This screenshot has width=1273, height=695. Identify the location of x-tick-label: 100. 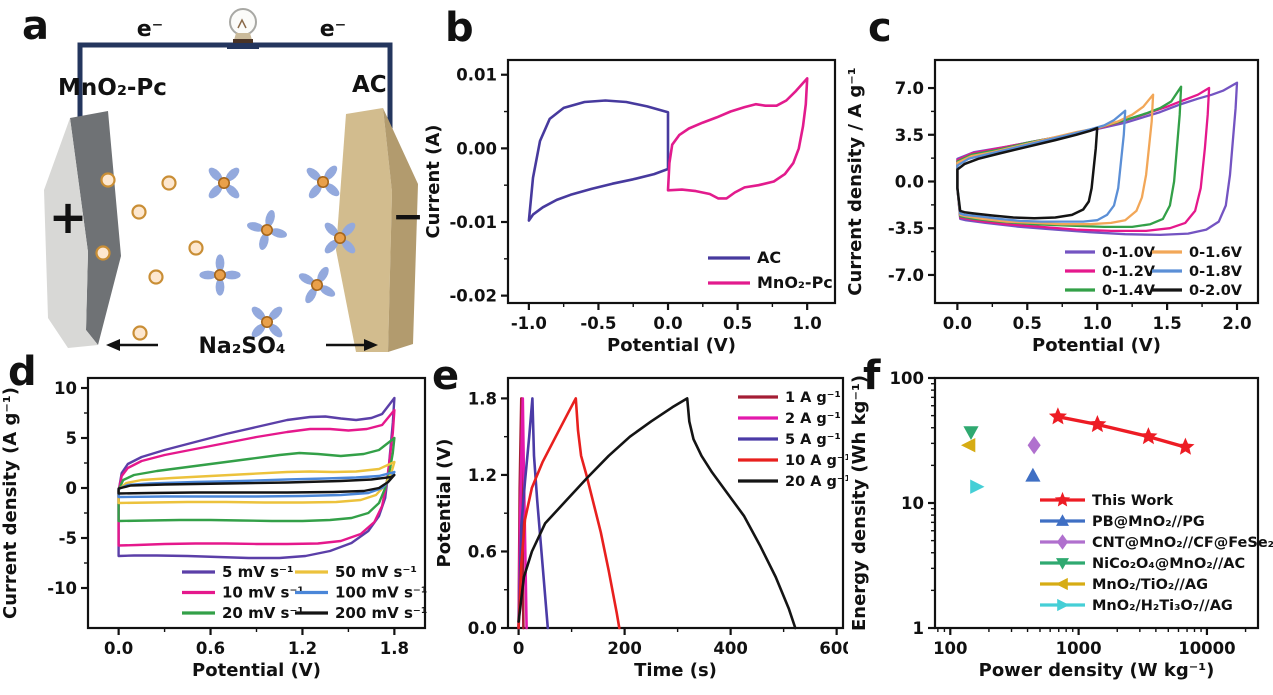
(950, 648).